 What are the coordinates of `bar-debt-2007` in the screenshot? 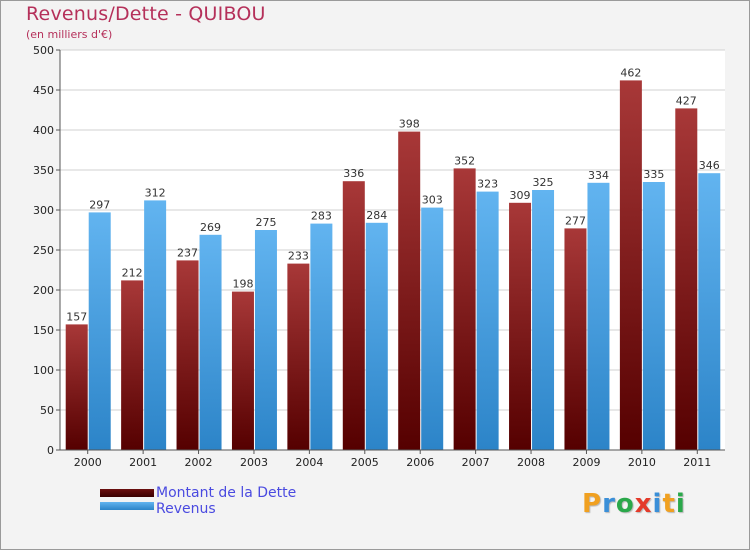 It's located at (464, 309).